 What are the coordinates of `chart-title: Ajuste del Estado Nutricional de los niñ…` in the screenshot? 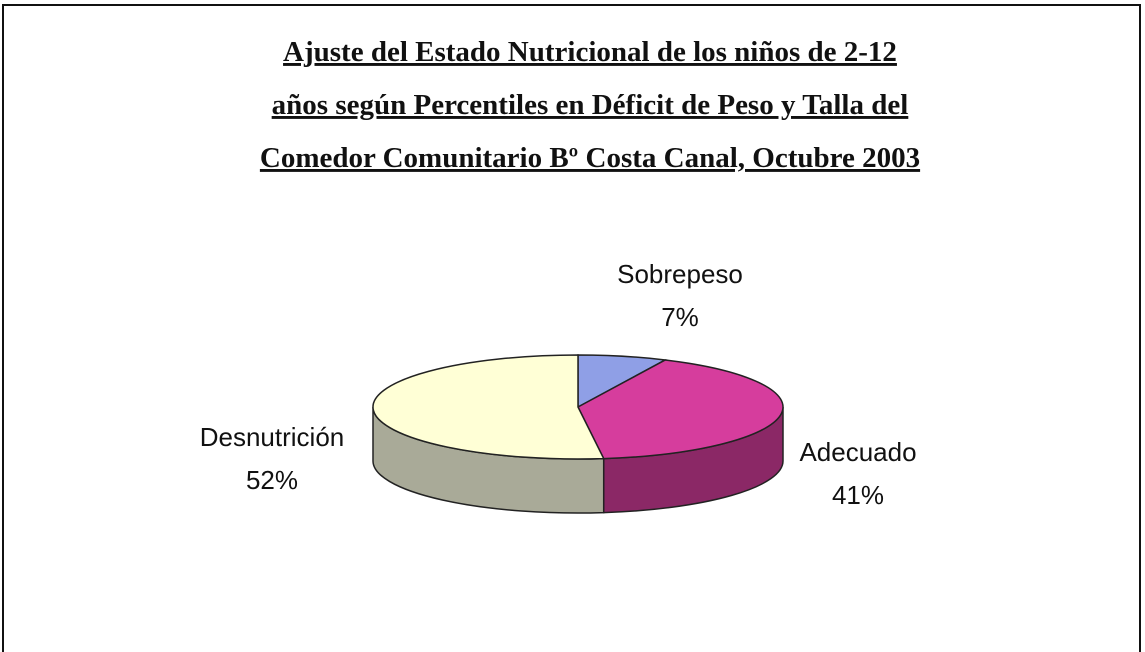 It's located at (590, 52).